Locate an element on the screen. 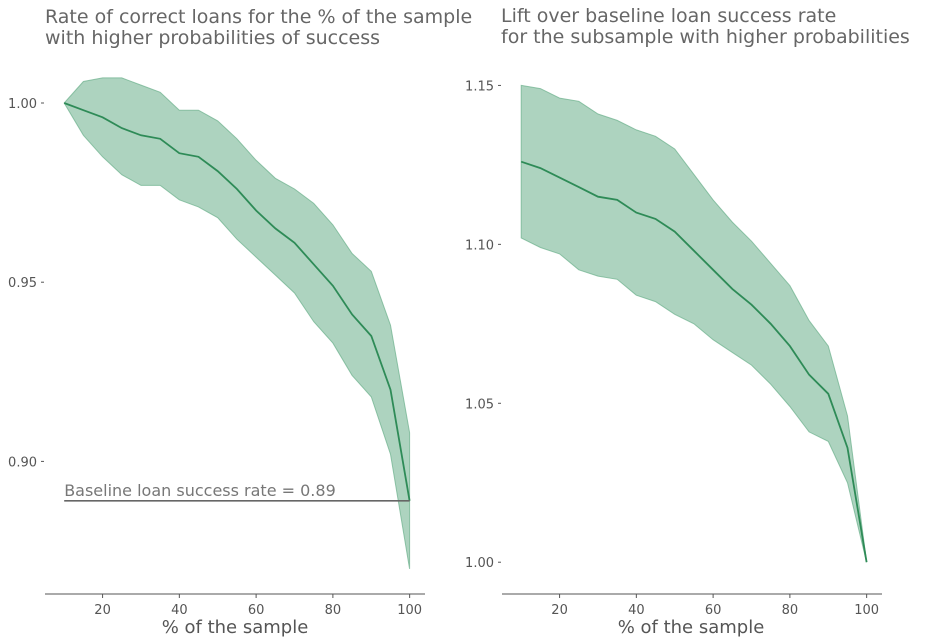 The width and height of the screenshot is (940, 644). y-tick-label: 0.90 is located at coordinates (22, 462).